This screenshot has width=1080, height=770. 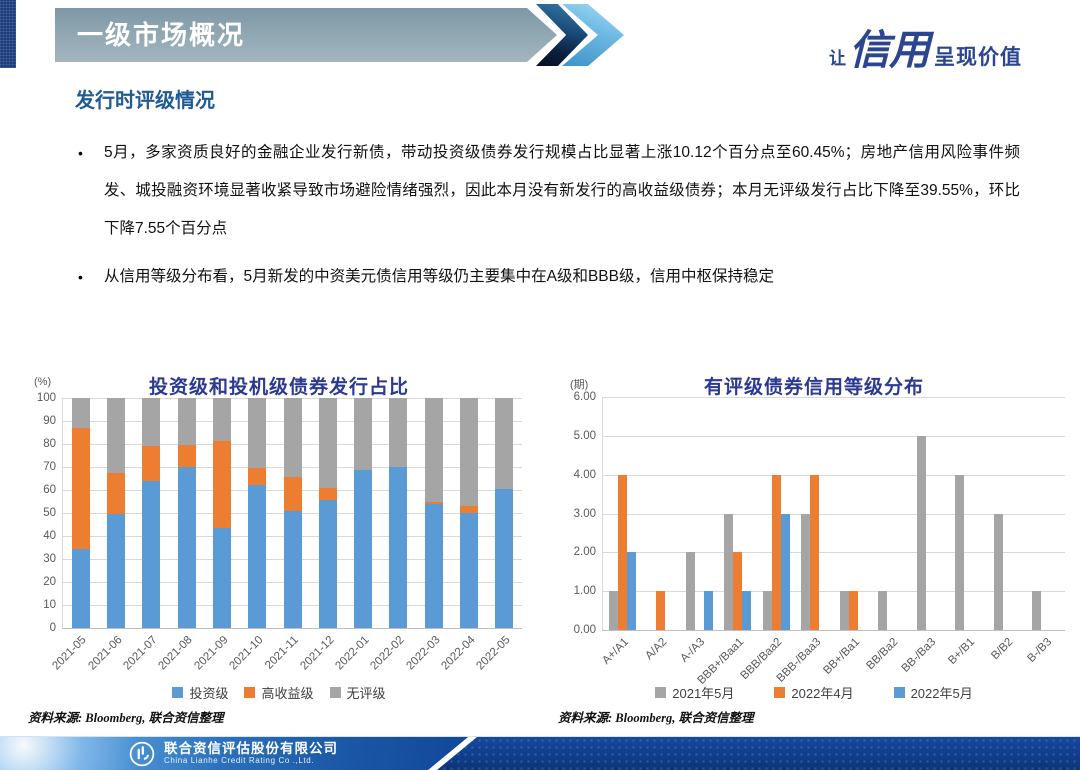 What do you see at coordinates (703, 693) in the screenshot?
I see `legend-label: 2021年5月` at bounding box center [703, 693].